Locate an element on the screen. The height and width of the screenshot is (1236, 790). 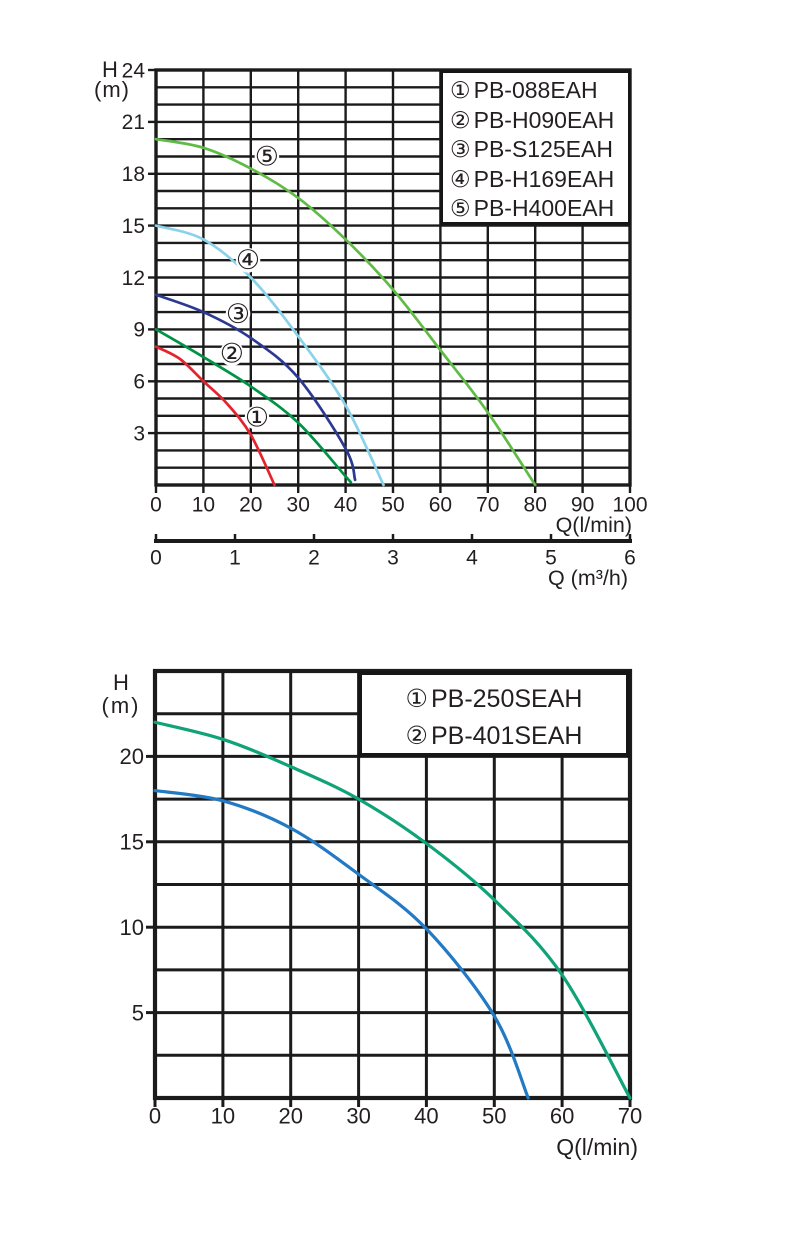
legend-label: PB-S125EAH is located at coordinates (543, 149).